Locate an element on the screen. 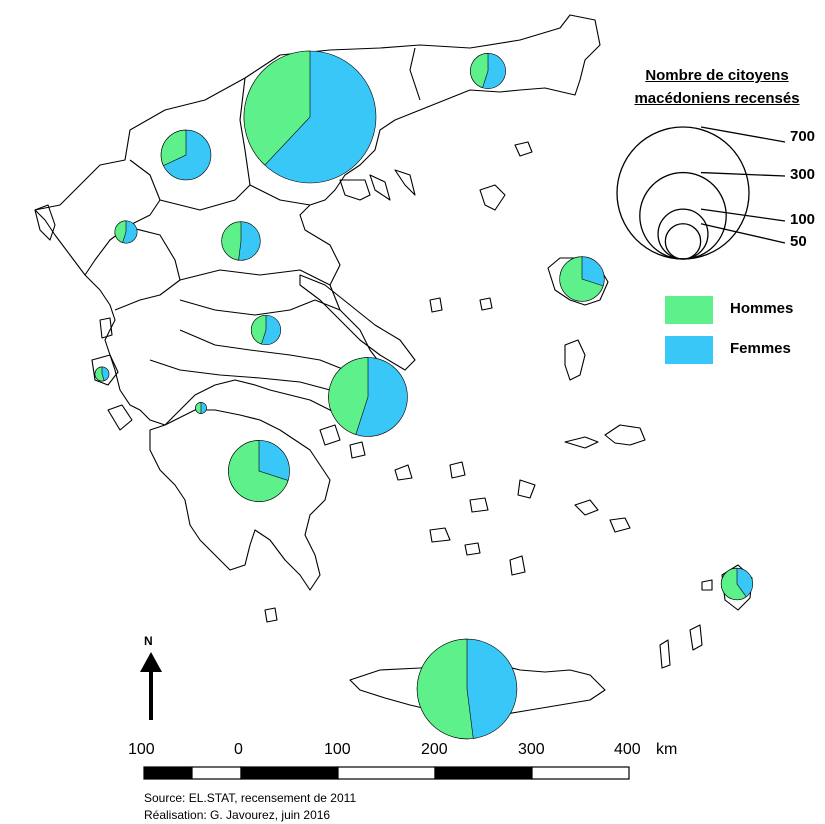 Image resolution: width=825 pixels, height=824 pixels. pie-south-aegean is located at coordinates (737, 584).